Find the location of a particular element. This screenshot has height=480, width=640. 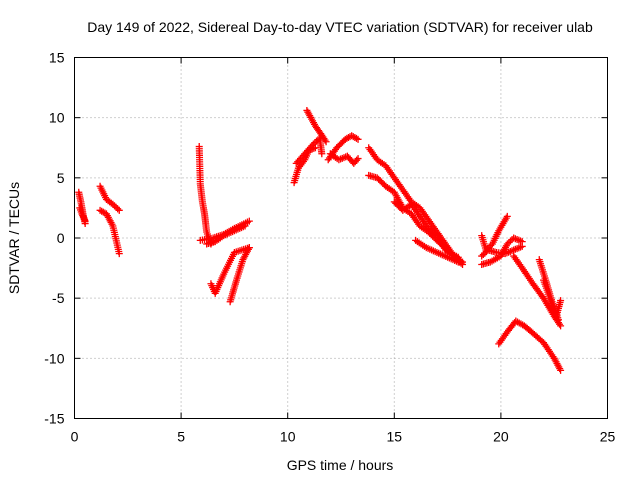

series-arc-c3 is located at coordinates (226, 235).